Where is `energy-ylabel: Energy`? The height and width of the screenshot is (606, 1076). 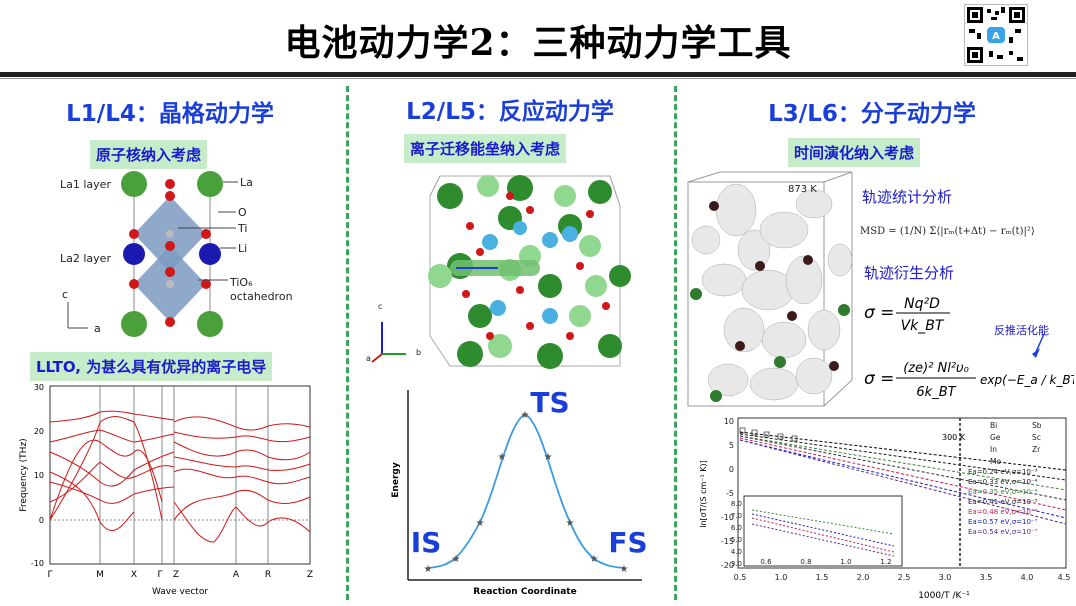
energy-ylabel: Energy is located at coordinates (396, 480).